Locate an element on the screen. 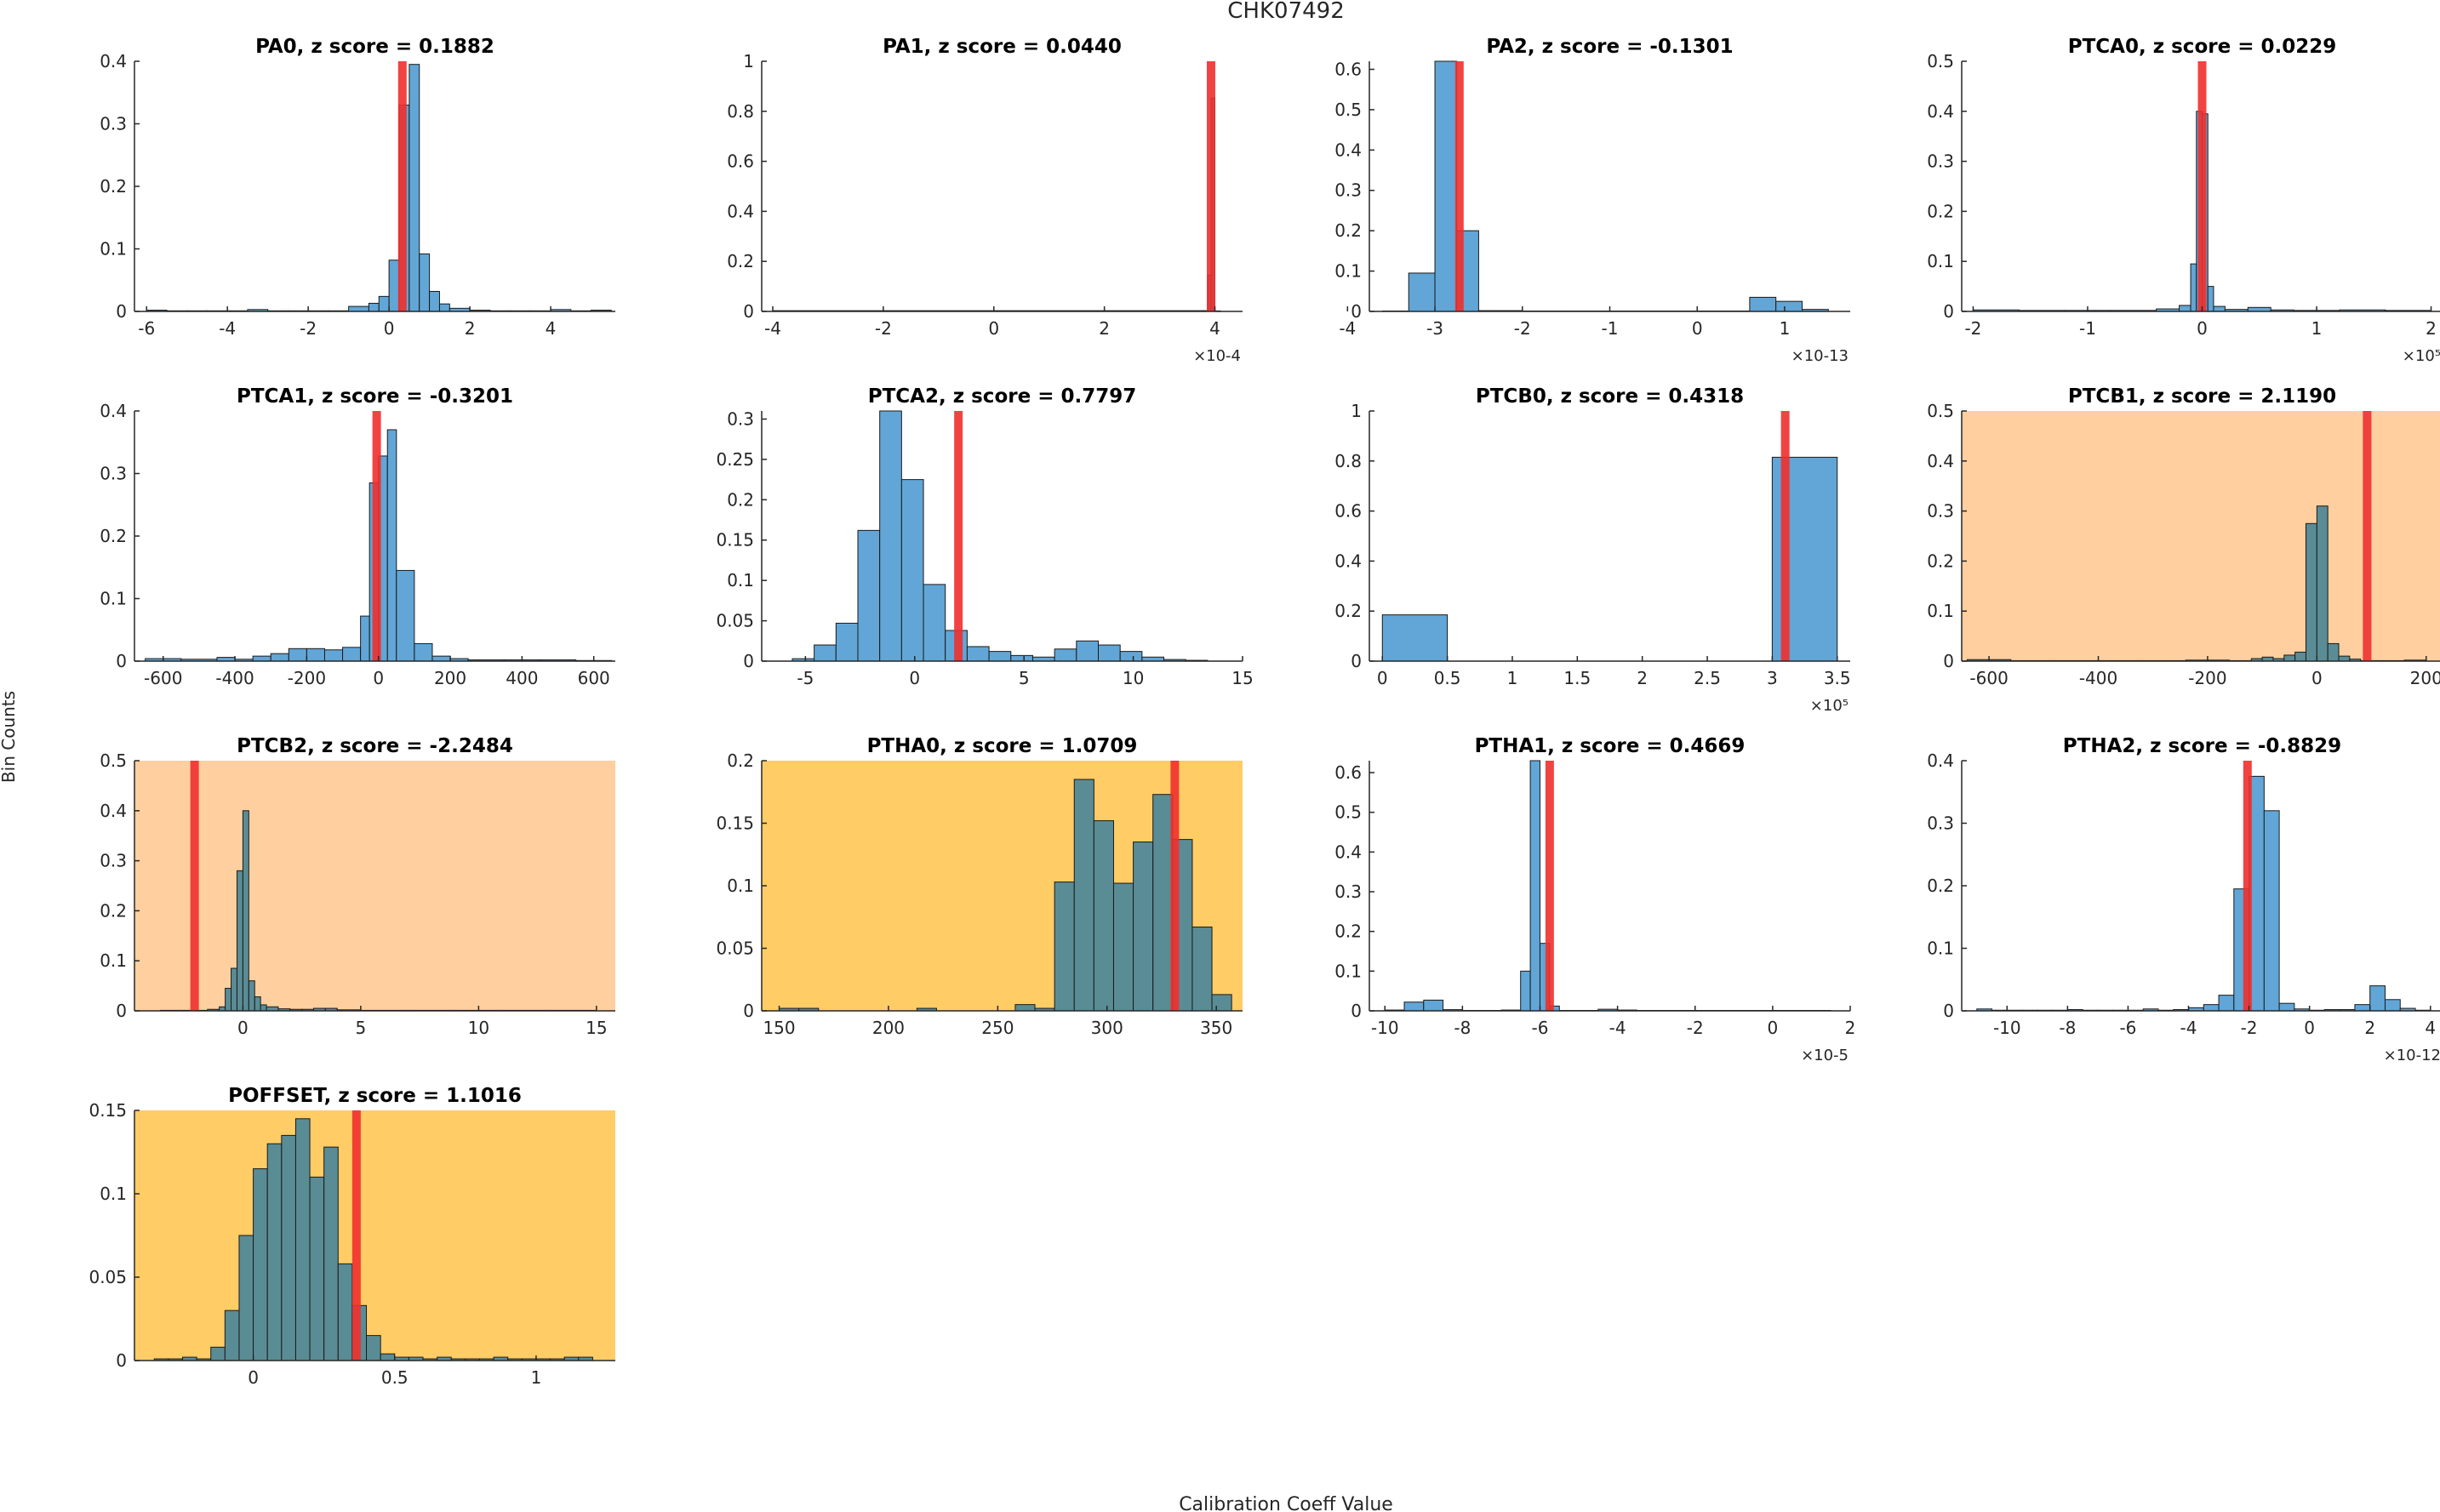 This screenshot has height=1512, width=2440. x-tick-label: 15 is located at coordinates (1242, 678).